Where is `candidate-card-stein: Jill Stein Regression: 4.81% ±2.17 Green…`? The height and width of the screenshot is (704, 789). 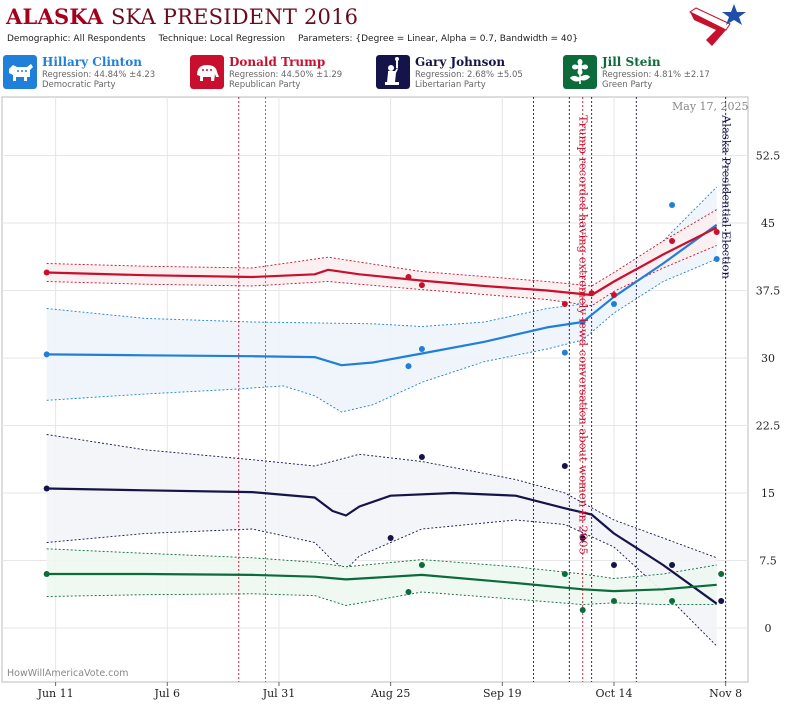
candidate-card-stein: Jill Stein Regression: 4.81% ±2.17 Green… is located at coordinates (657, 72).